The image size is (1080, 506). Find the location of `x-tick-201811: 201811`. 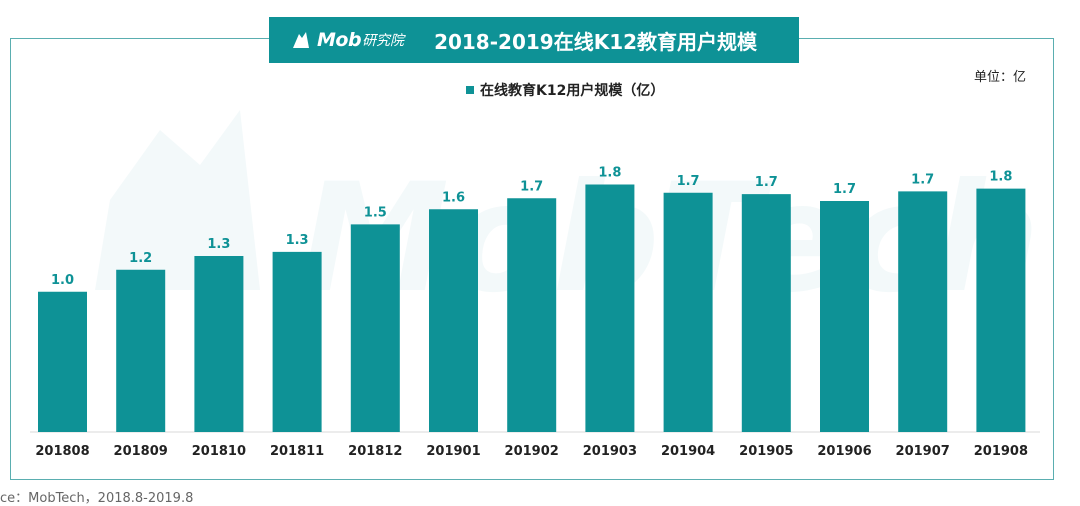

x-tick-201811: 201811 is located at coordinates (297, 451).